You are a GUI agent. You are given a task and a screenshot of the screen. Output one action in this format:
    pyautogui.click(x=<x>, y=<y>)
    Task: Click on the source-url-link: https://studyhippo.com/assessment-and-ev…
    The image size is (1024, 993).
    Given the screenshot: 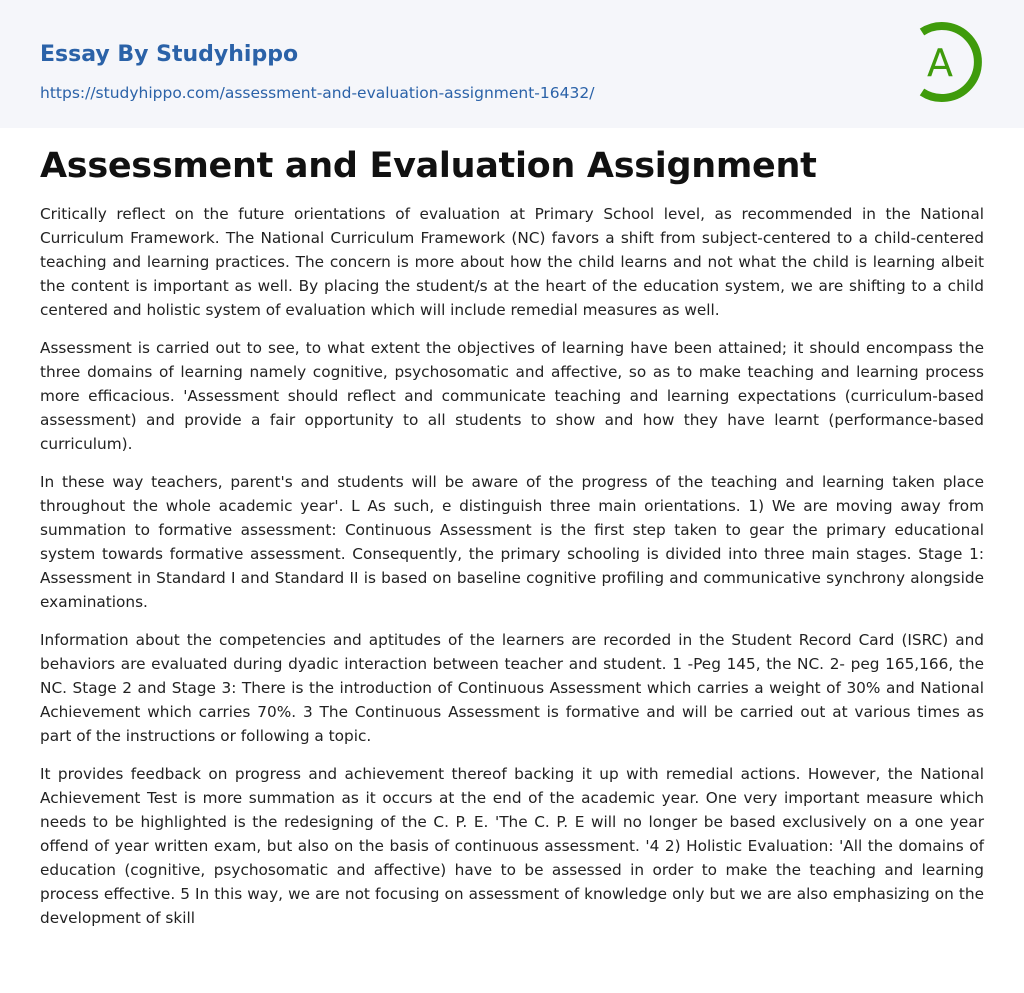 What is the action you would take?
    pyautogui.click(x=317, y=93)
    